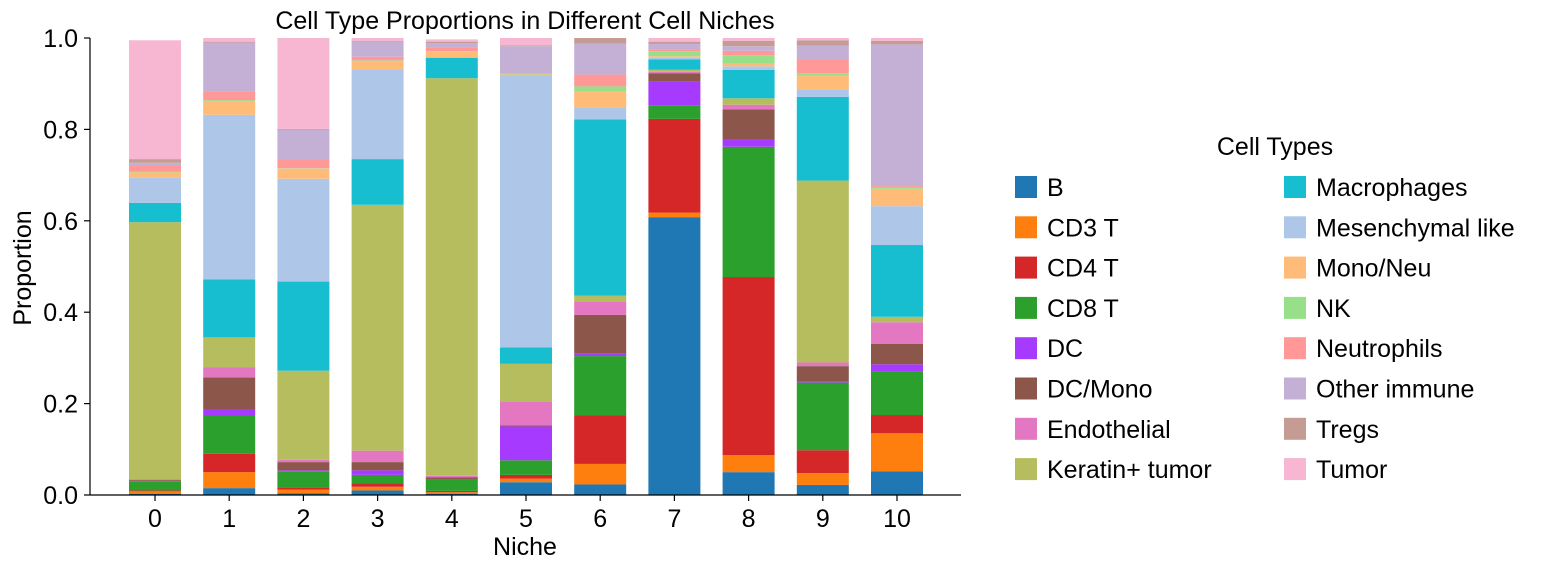  Describe the element at coordinates (229, 519) in the screenshot. I see `x-tick-label: 1` at that location.